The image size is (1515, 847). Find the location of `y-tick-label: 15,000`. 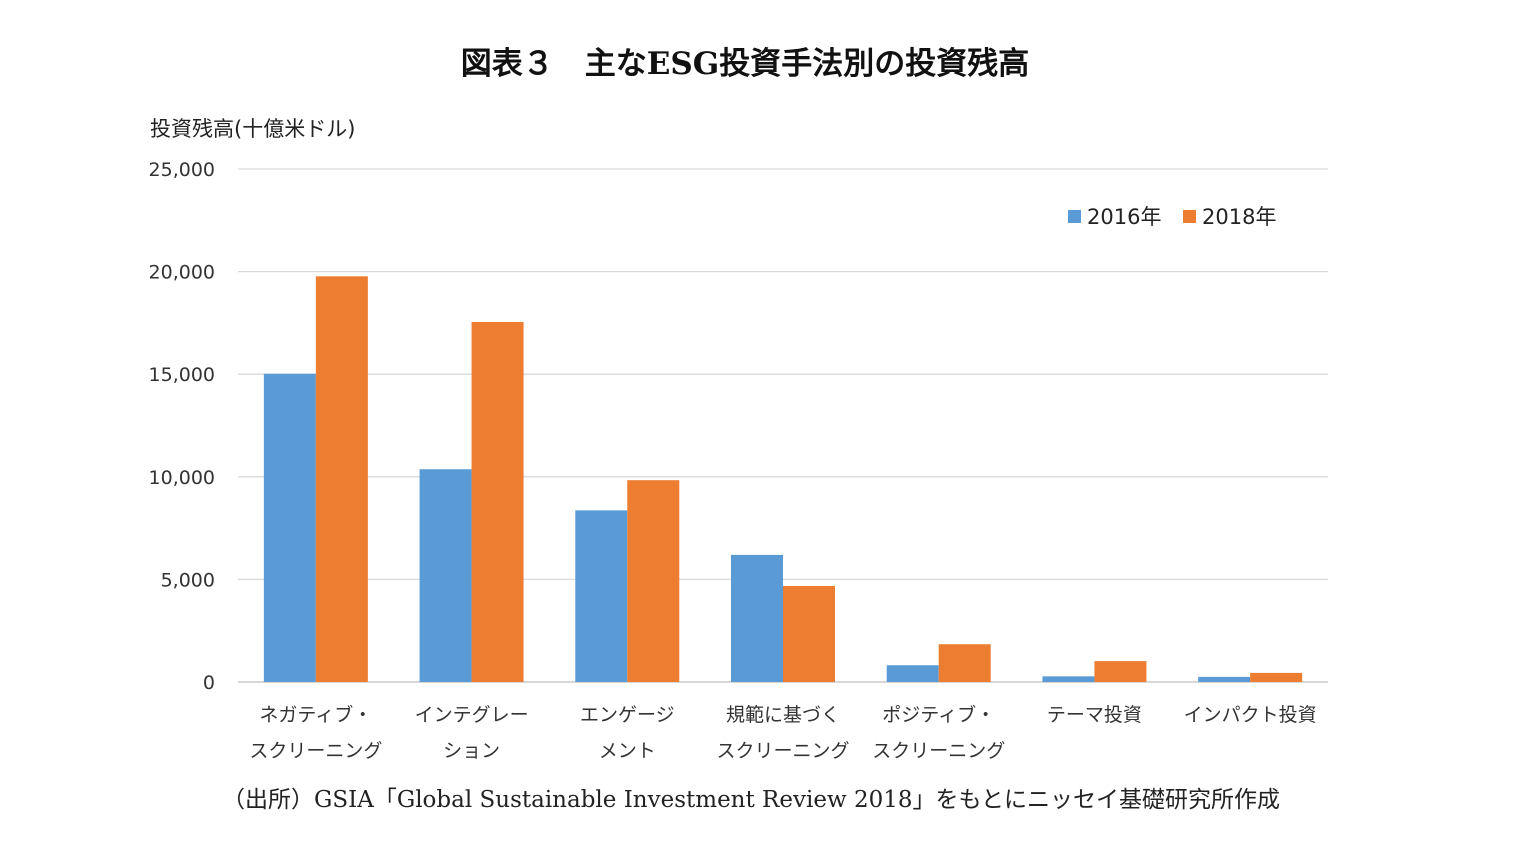

y-tick-label: 15,000 is located at coordinates (182, 375).